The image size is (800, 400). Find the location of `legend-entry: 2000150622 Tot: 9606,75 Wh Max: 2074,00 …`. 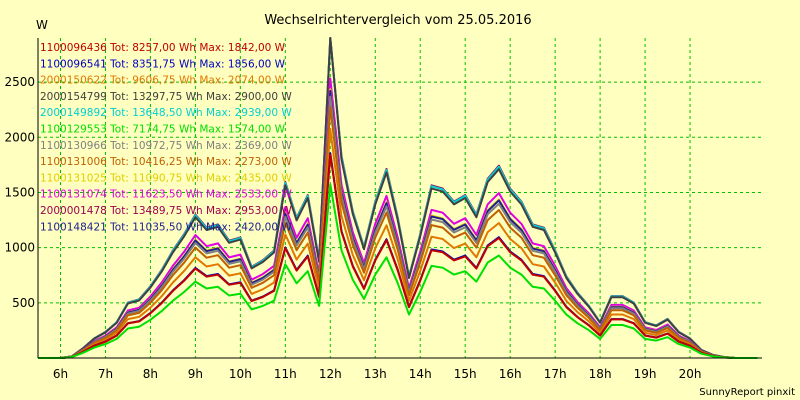

legend-entry: 2000150622 Tot: 9606,75 Wh Max: 2074,00 … is located at coordinates (163, 81).